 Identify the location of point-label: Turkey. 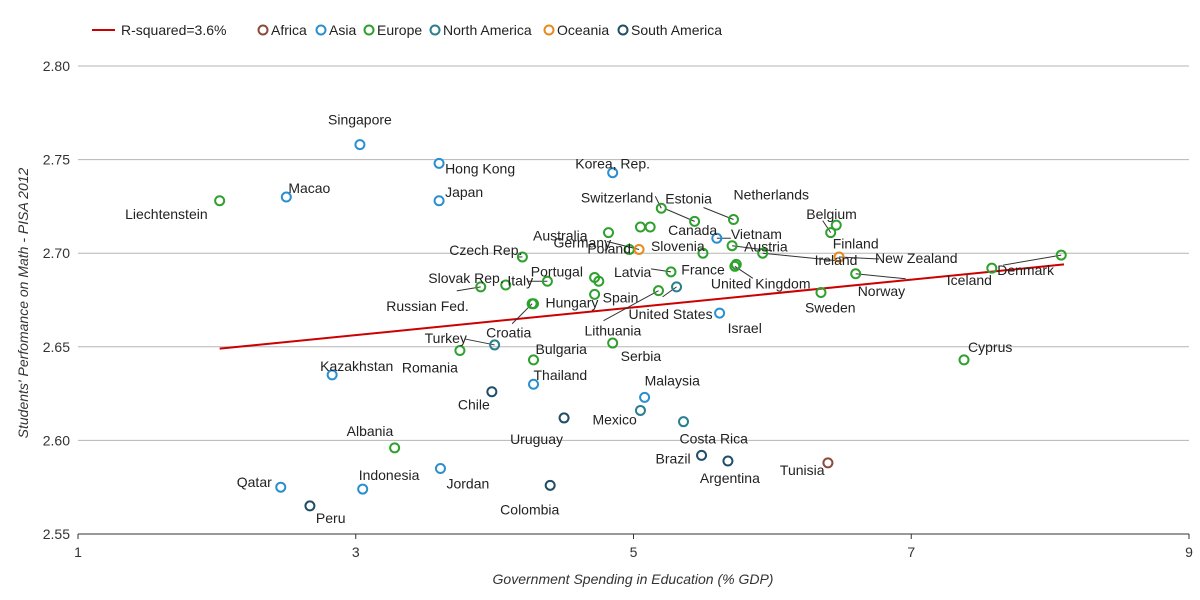
(446, 338).